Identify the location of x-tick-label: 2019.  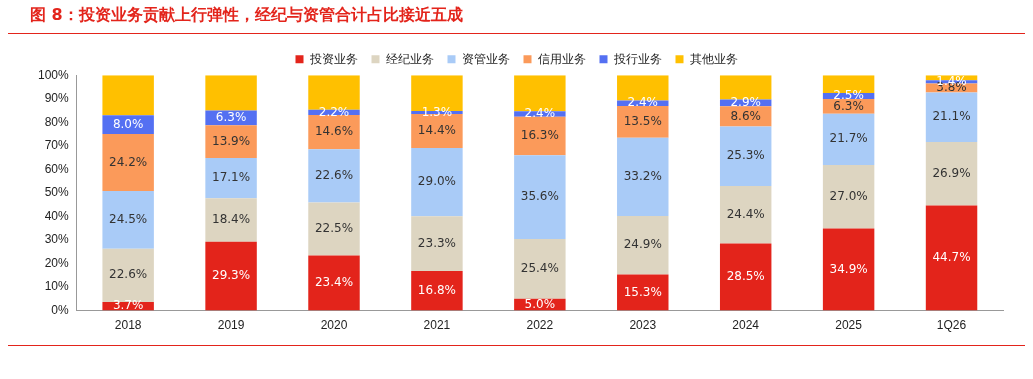
(231, 325).